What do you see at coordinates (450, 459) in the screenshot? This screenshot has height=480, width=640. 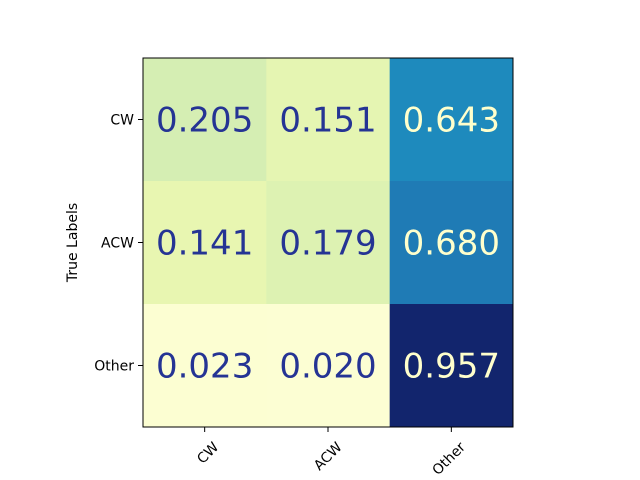 I see `x-tick-label: Other` at bounding box center [450, 459].